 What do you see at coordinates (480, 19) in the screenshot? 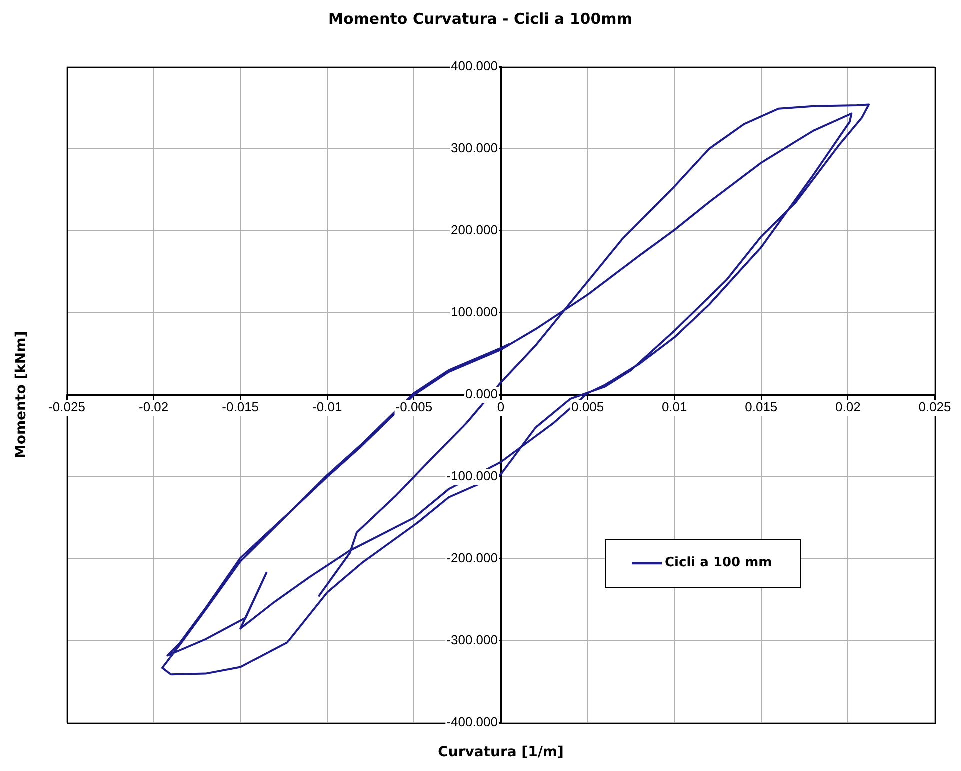
I see `chart-title: Momento Curvatura - Cicli a 100mm` at bounding box center [480, 19].